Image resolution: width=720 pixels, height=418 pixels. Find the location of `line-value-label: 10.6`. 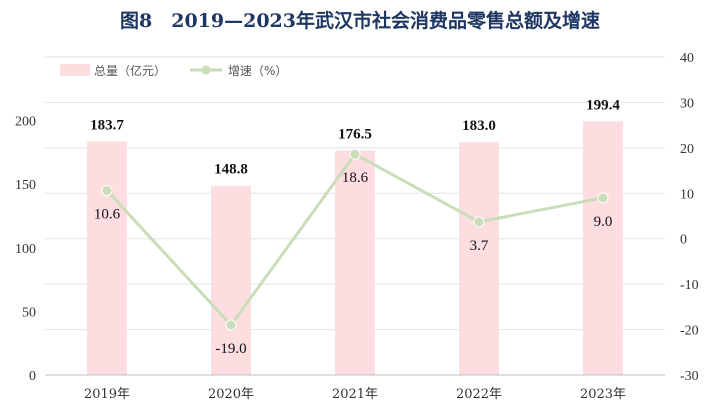

line-value-label: 10.6 is located at coordinates (107, 215).